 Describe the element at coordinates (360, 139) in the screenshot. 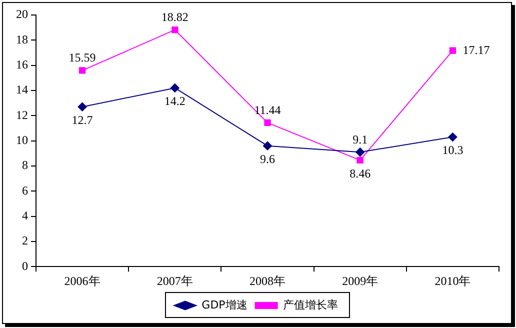

I see `data-label: 9.1` at that location.